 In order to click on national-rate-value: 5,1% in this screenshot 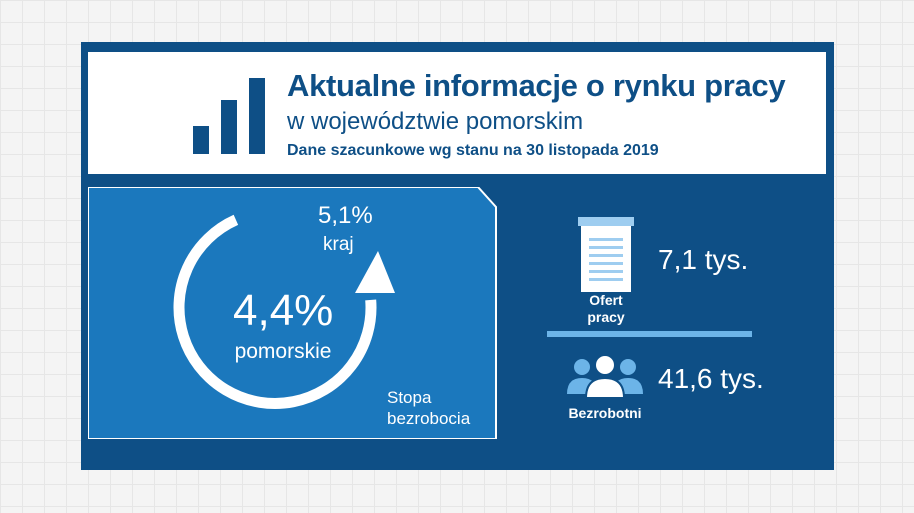, I will do `click(345, 215)`.